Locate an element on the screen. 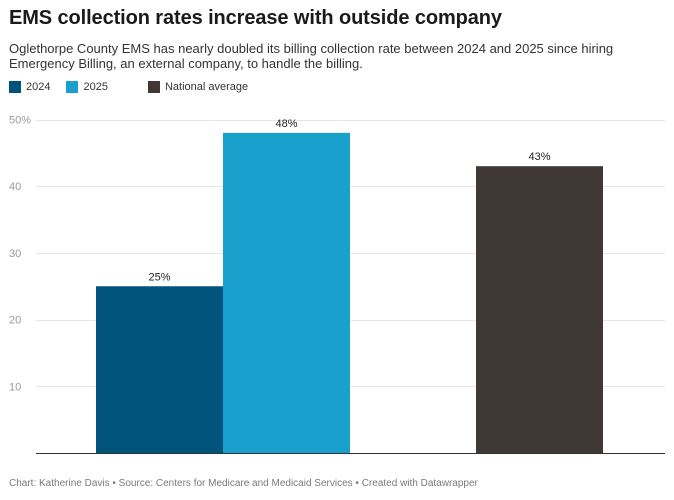 The image size is (674, 500). legend-item-national-average: National average is located at coordinates (198, 87).